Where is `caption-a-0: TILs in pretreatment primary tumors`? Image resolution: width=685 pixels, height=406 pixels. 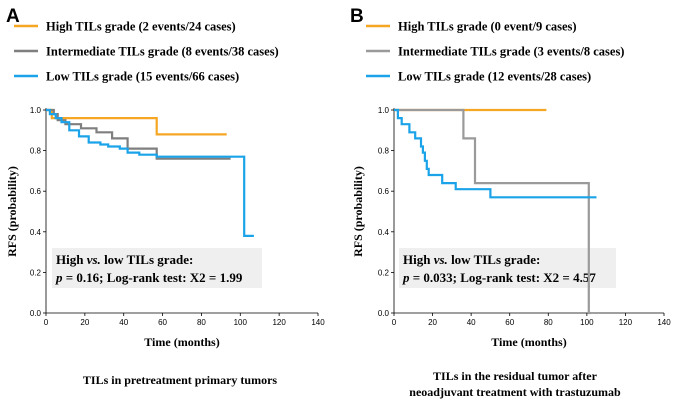
caption-a-0: TILs in pretreatment primary tumors is located at coordinates (180, 380).